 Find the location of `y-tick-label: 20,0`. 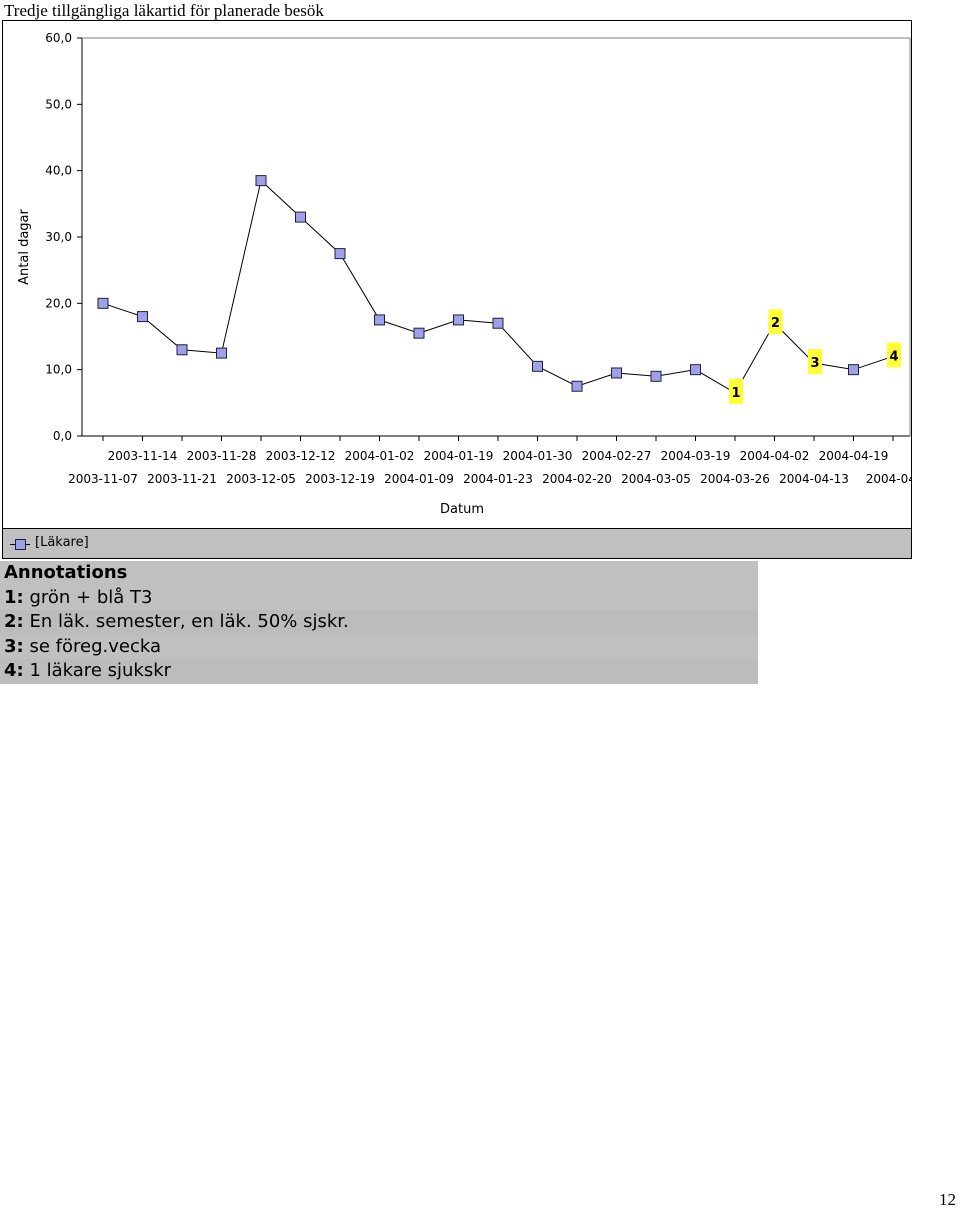

y-tick-label: 20,0 is located at coordinates (58, 303).